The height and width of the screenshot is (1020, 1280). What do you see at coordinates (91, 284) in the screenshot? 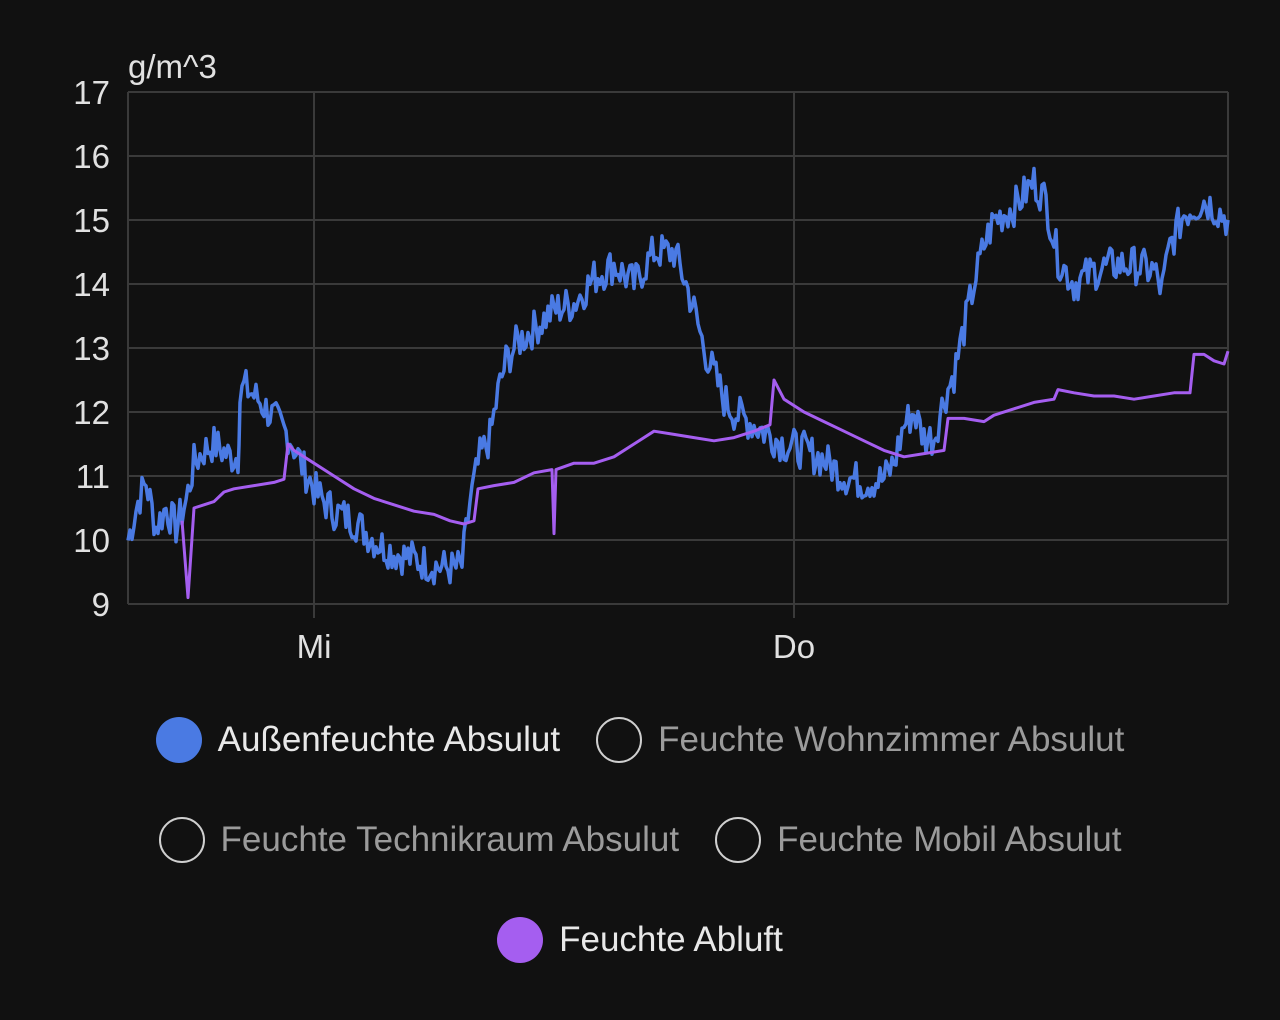
I see `y-tick-label: 14` at bounding box center [91, 284].